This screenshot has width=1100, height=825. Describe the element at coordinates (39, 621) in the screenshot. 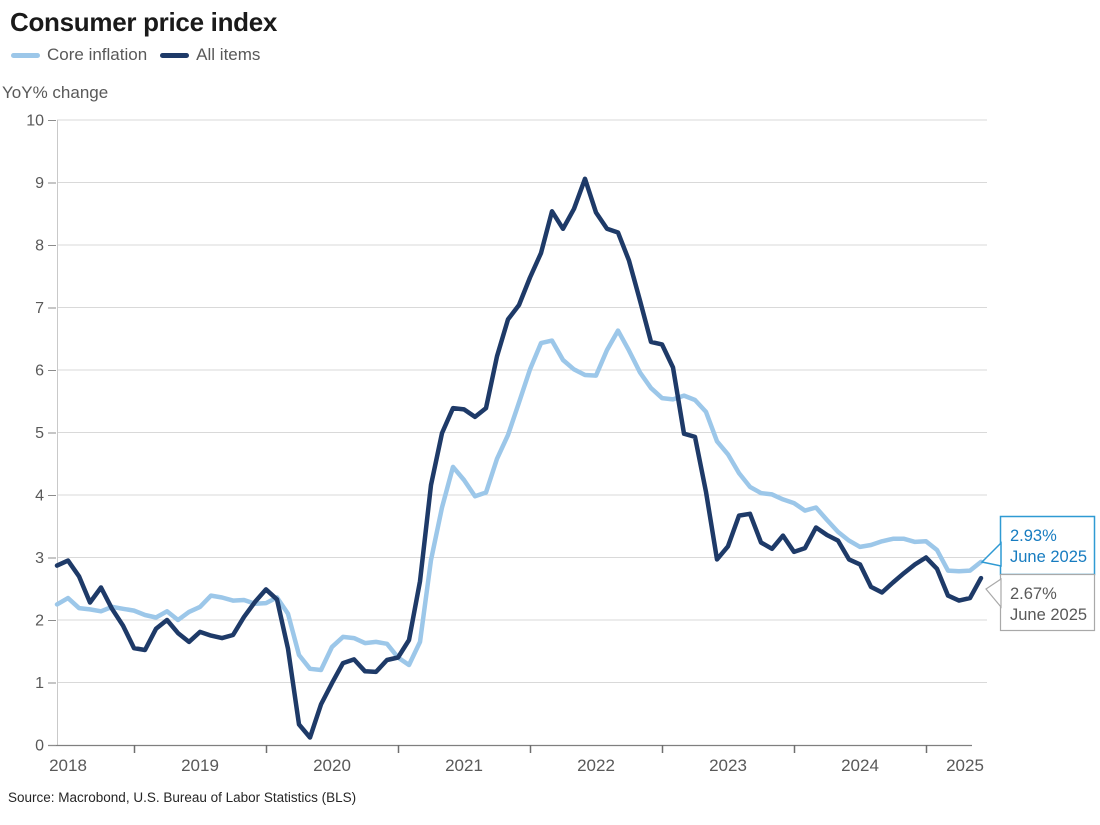

I see `svg-text: 2` at that location.